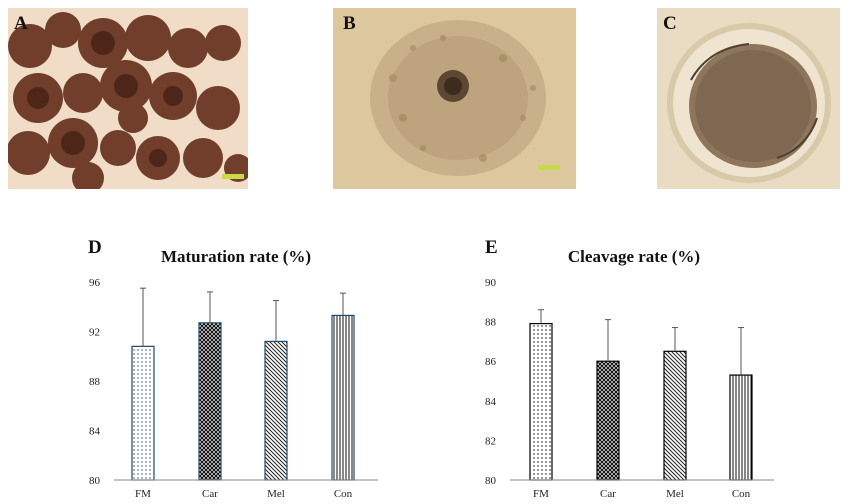 The height and width of the screenshot is (504, 848). I want to click on micrograph-b-image, so click(454, 98).